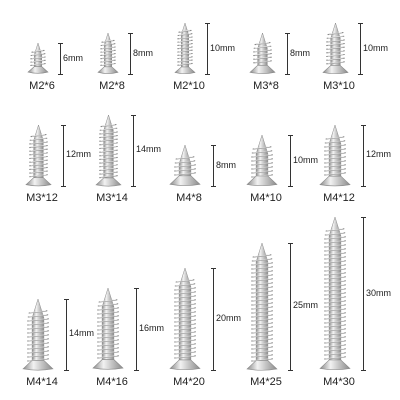  I want to click on size-label: M4*16, so click(112, 382).